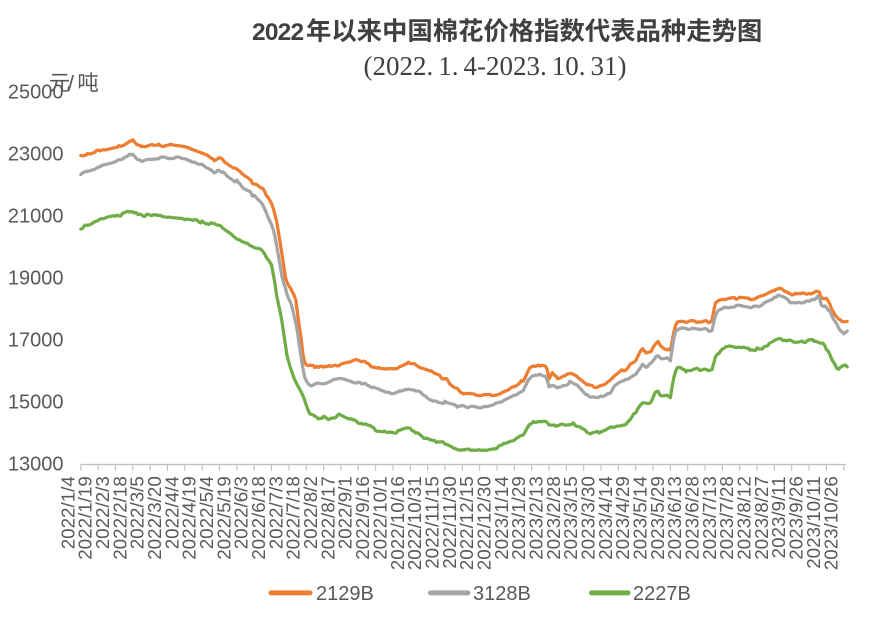 Image resolution: width=884 pixels, height=629 pixels. I want to click on svg-text: 21000, so click(36, 217).